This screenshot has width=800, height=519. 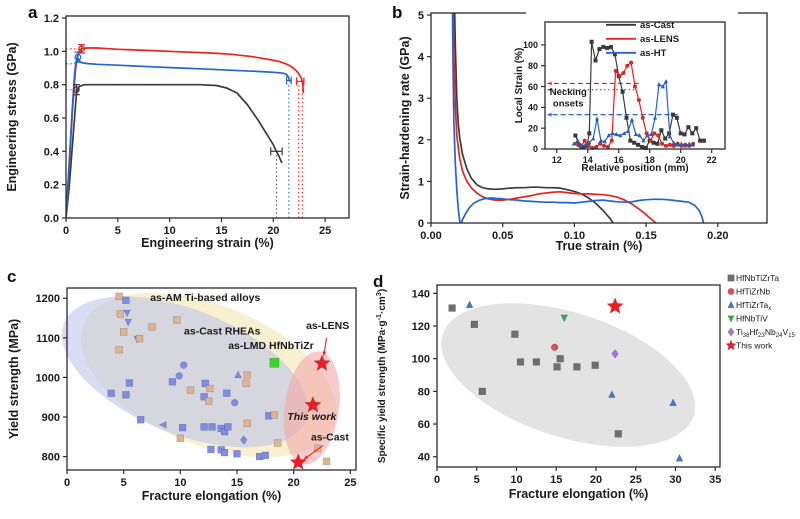 What do you see at coordinates (51, 186) in the screenshot?
I see `y-tick-label: 0.2` at bounding box center [51, 186].